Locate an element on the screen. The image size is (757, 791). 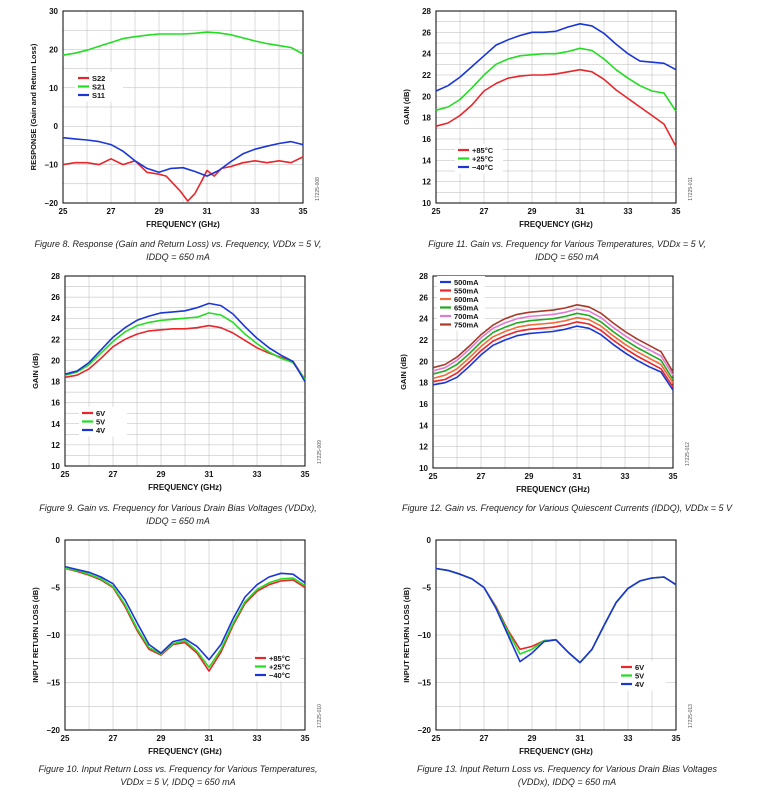
y-tick-label: –15 is located at coordinates (54, 683).